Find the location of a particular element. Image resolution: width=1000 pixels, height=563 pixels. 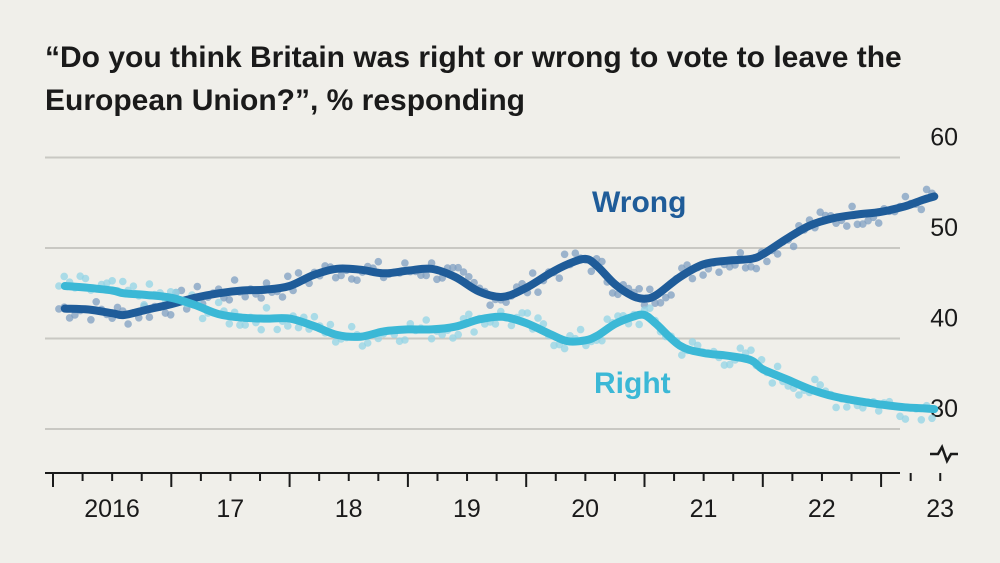

y-tick-label: 60 is located at coordinates (944, 138).